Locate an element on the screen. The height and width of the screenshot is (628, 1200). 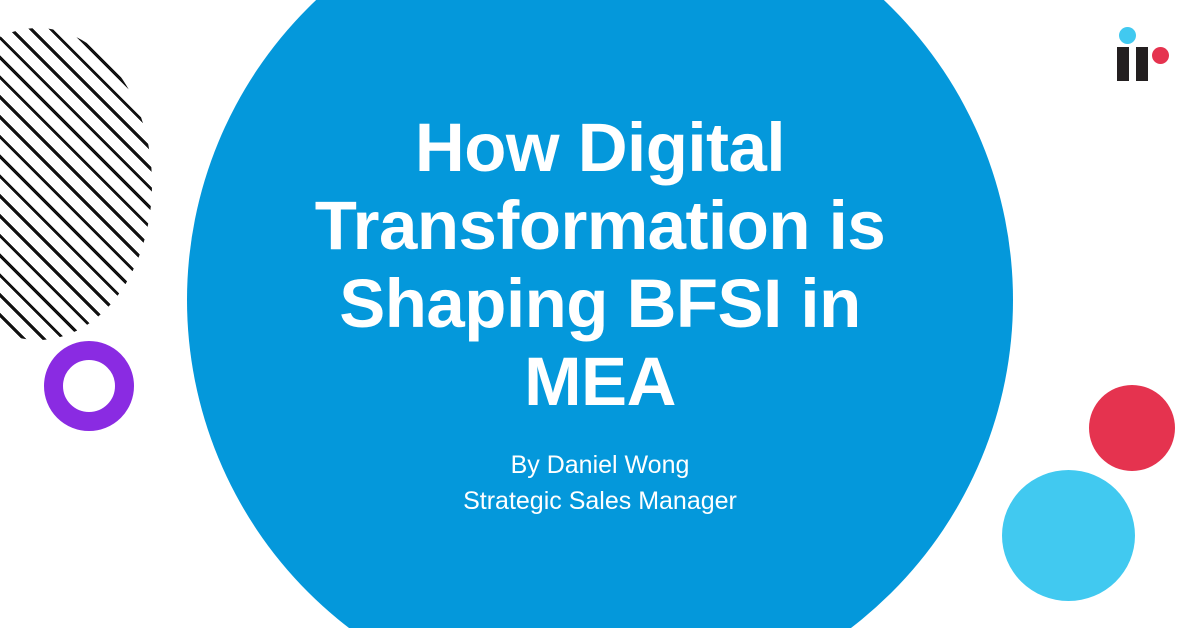
logo-blue-dot-icon is located at coordinates (1127, 35).